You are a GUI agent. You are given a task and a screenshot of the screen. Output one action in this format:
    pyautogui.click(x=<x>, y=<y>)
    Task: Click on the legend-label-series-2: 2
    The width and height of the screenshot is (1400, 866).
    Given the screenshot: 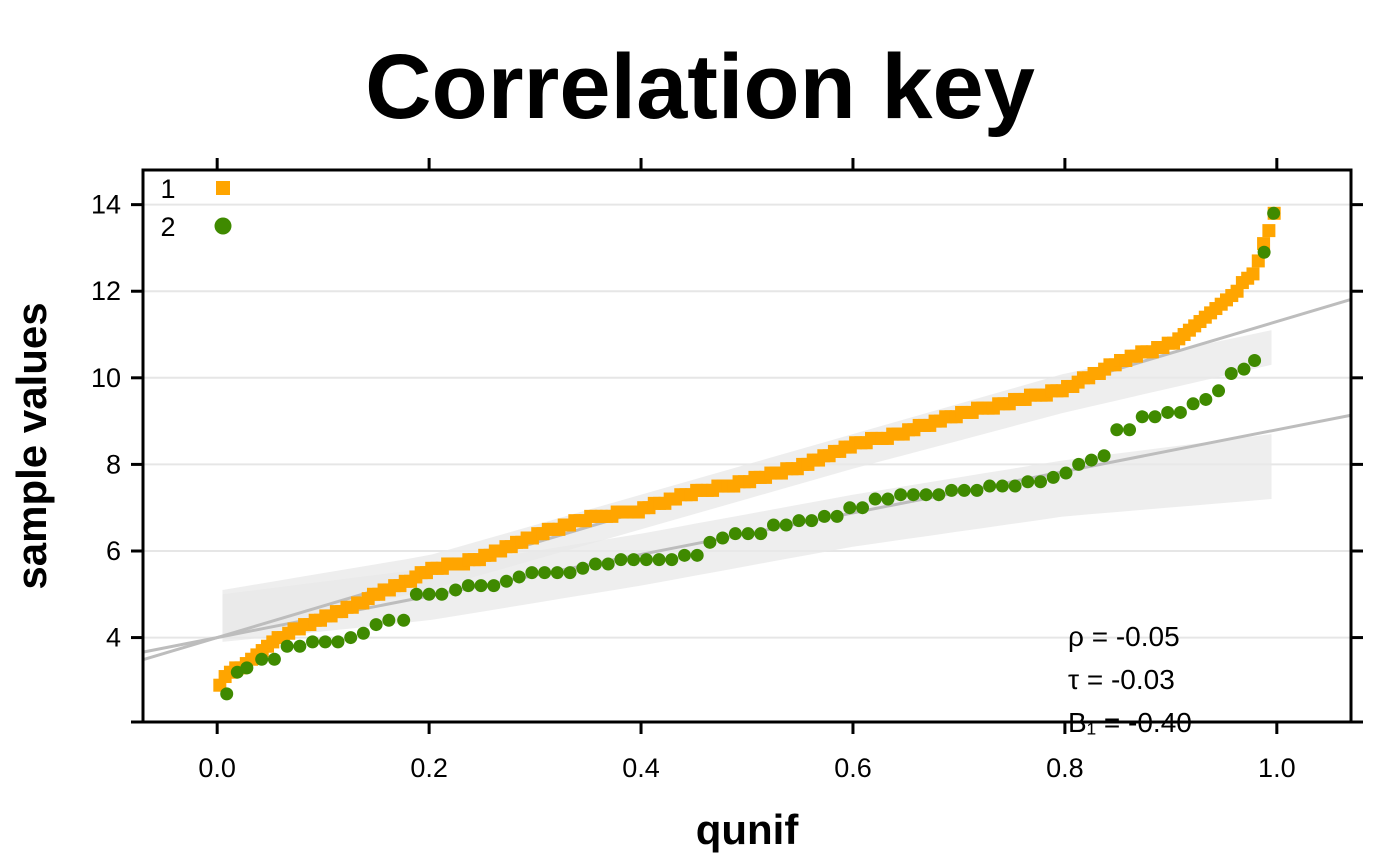 What is the action you would take?
    pyautogui.click(x=167, y=227)
    